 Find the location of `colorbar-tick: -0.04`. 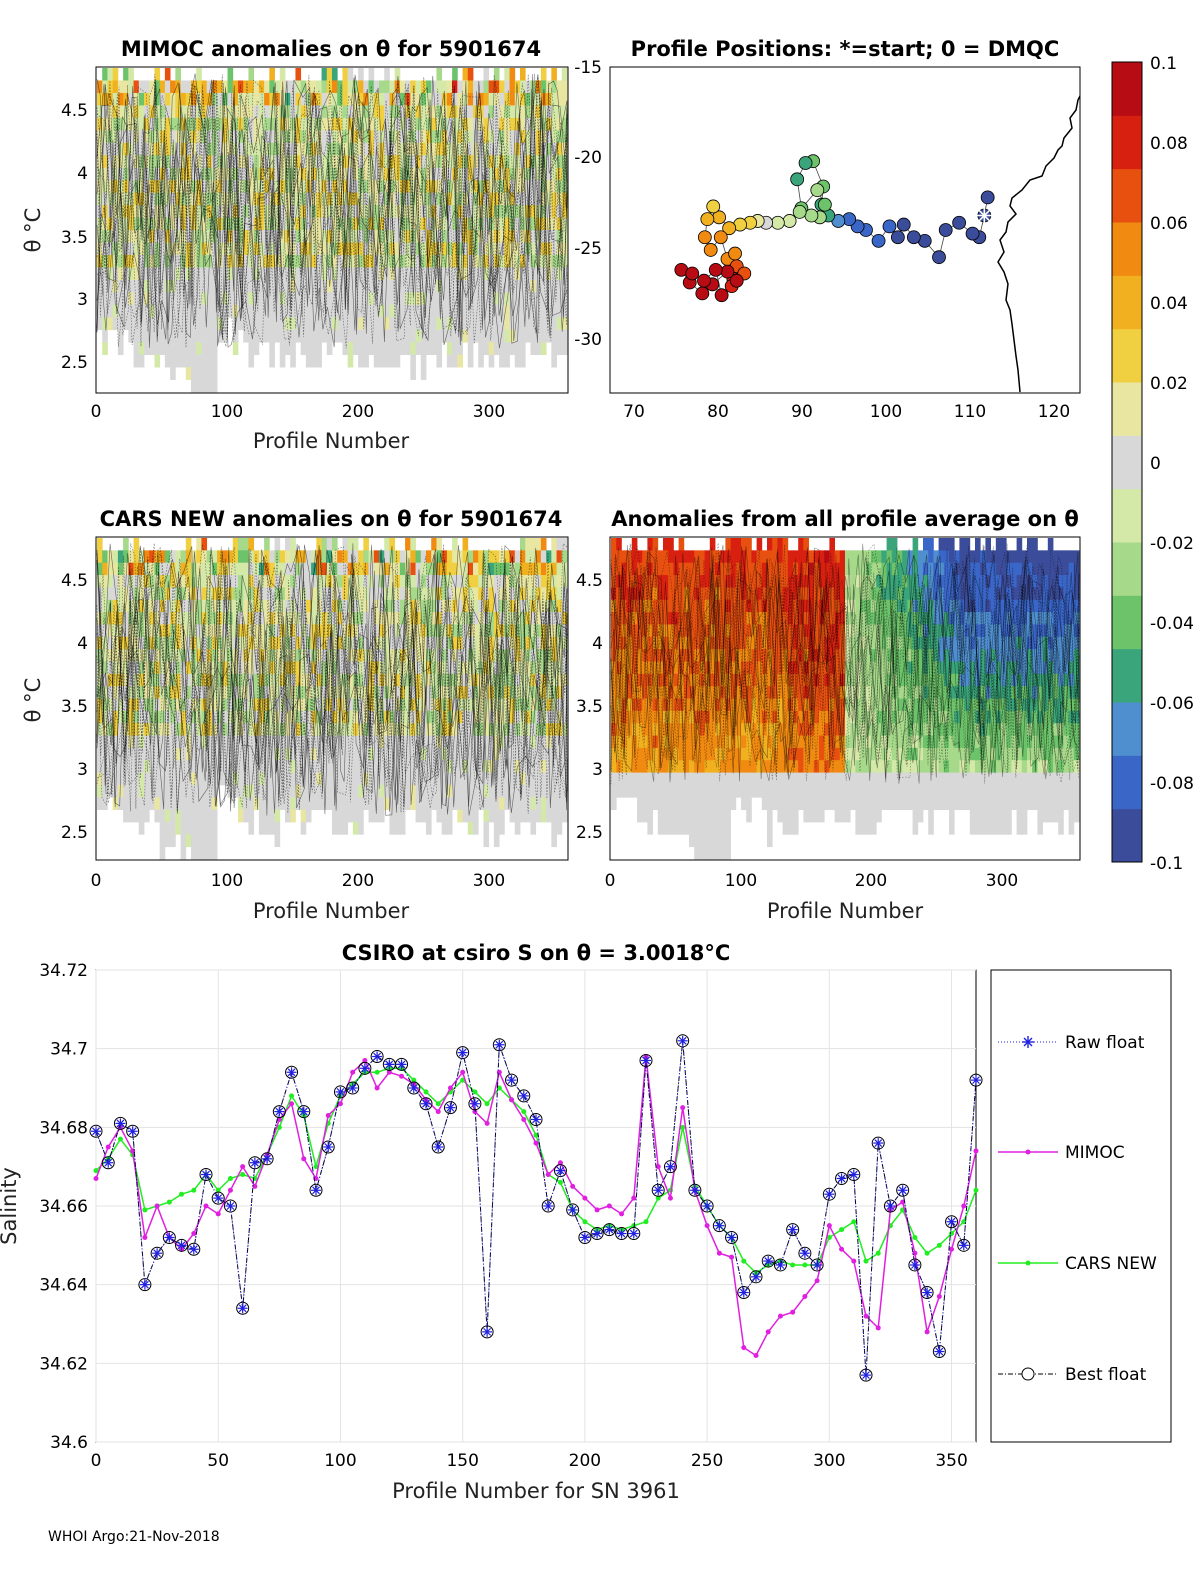

colorbar-tick: -0.04 is located at coordinates (1172, 624).